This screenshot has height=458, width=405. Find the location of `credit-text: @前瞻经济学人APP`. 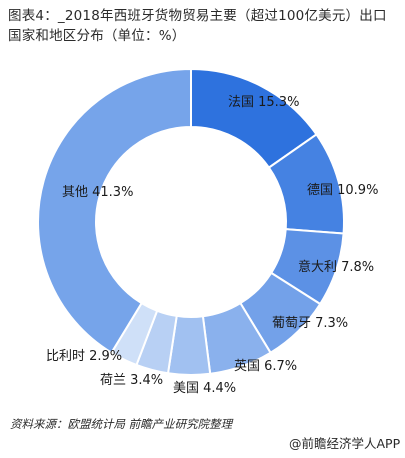

credit-text: @前瞻经济学人APP is located at coordinates (345, 443).